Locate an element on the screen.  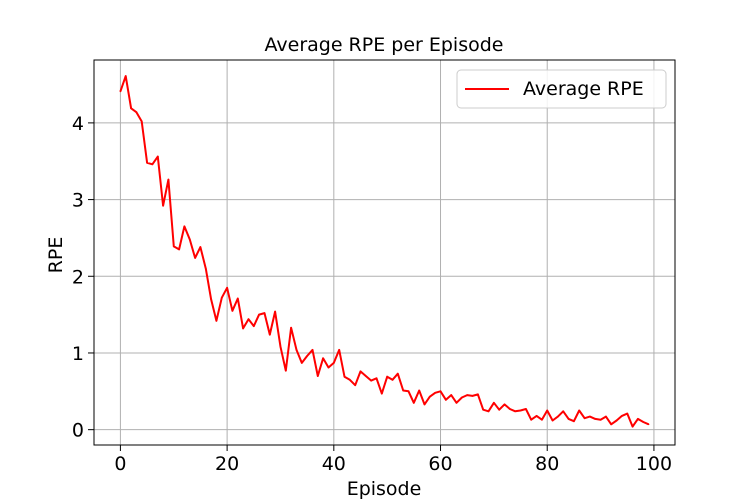
legend: Average RPE is located at coordinates (561, 89).